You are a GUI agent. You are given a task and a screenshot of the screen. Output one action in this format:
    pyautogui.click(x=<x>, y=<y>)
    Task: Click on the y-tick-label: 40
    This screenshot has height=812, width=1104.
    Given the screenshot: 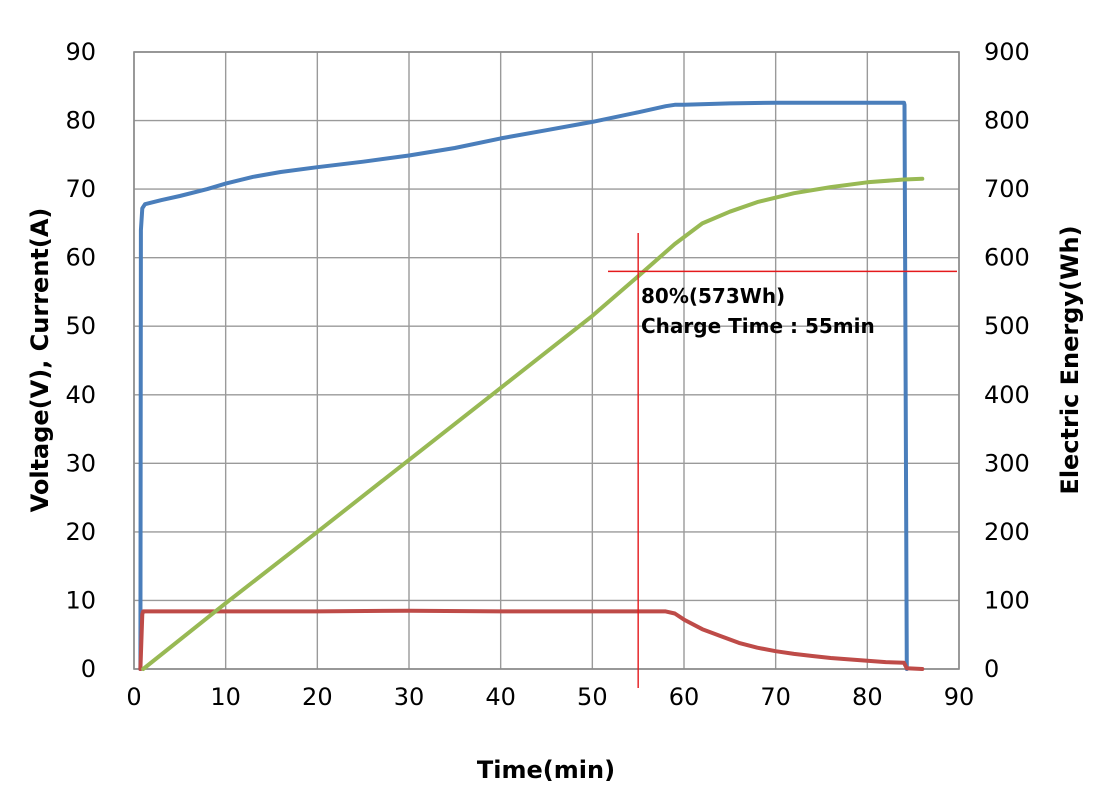 What is the action you would take?
    pyautogui.click(x=80, y=395)
    